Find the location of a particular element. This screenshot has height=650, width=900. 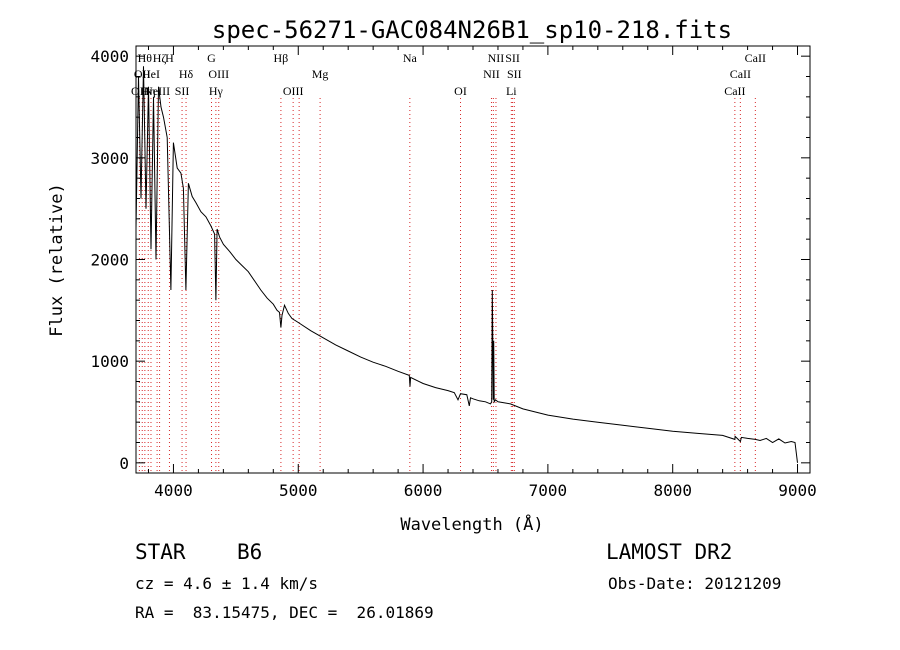

x-tick-label: 4000 is located at coordinates (173, 490).